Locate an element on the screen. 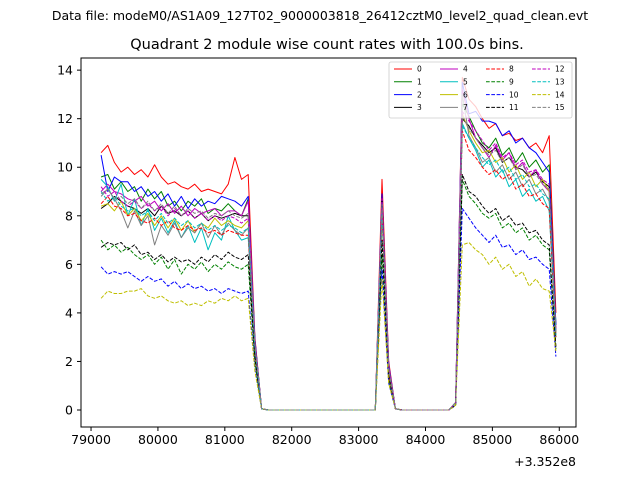  y-tick-label: 2 is located at coordinates (69, 361).